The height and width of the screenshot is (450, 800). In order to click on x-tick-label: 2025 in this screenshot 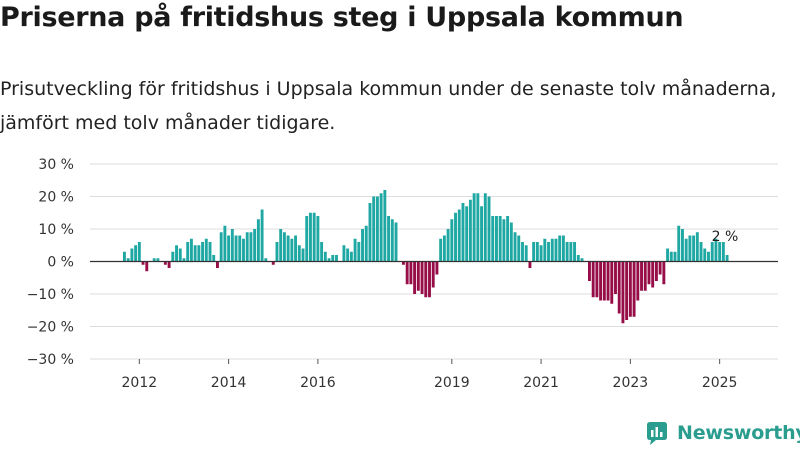, I will do `click(720, 383)`.